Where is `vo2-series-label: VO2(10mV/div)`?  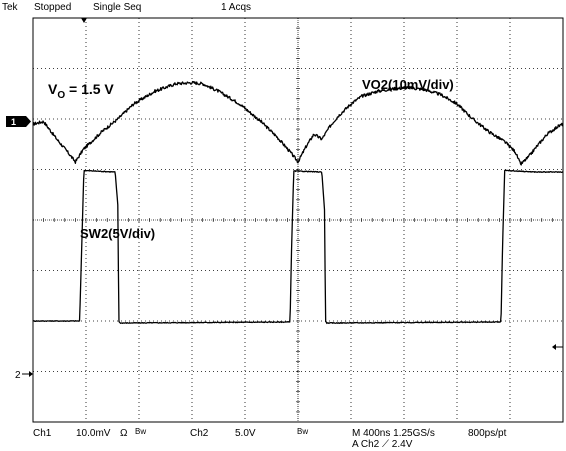 vo2-series-label: VO2(10mV/div) is located at coordinates (408, 84).